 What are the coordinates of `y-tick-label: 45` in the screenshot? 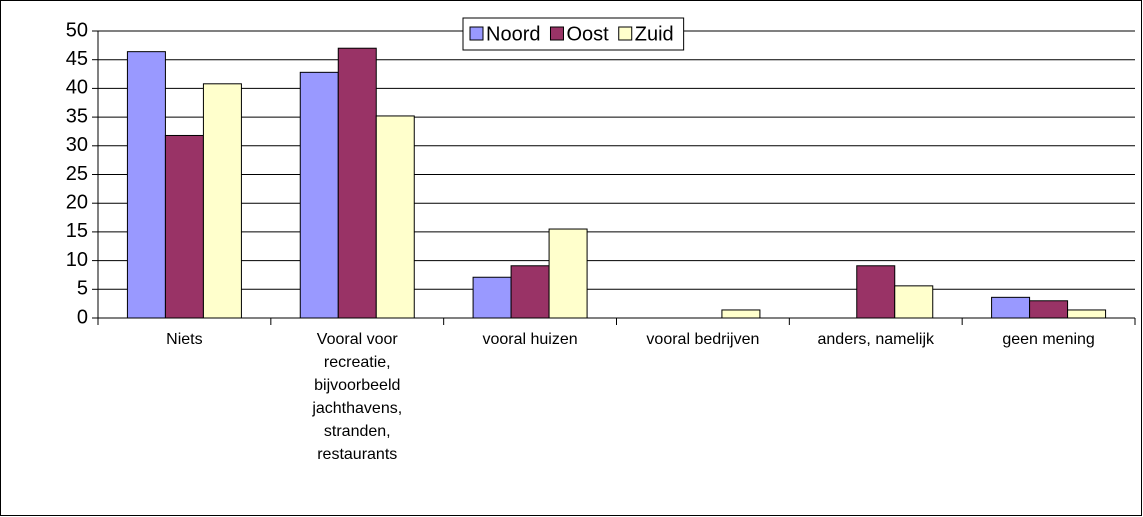 It's located at (77, 59).